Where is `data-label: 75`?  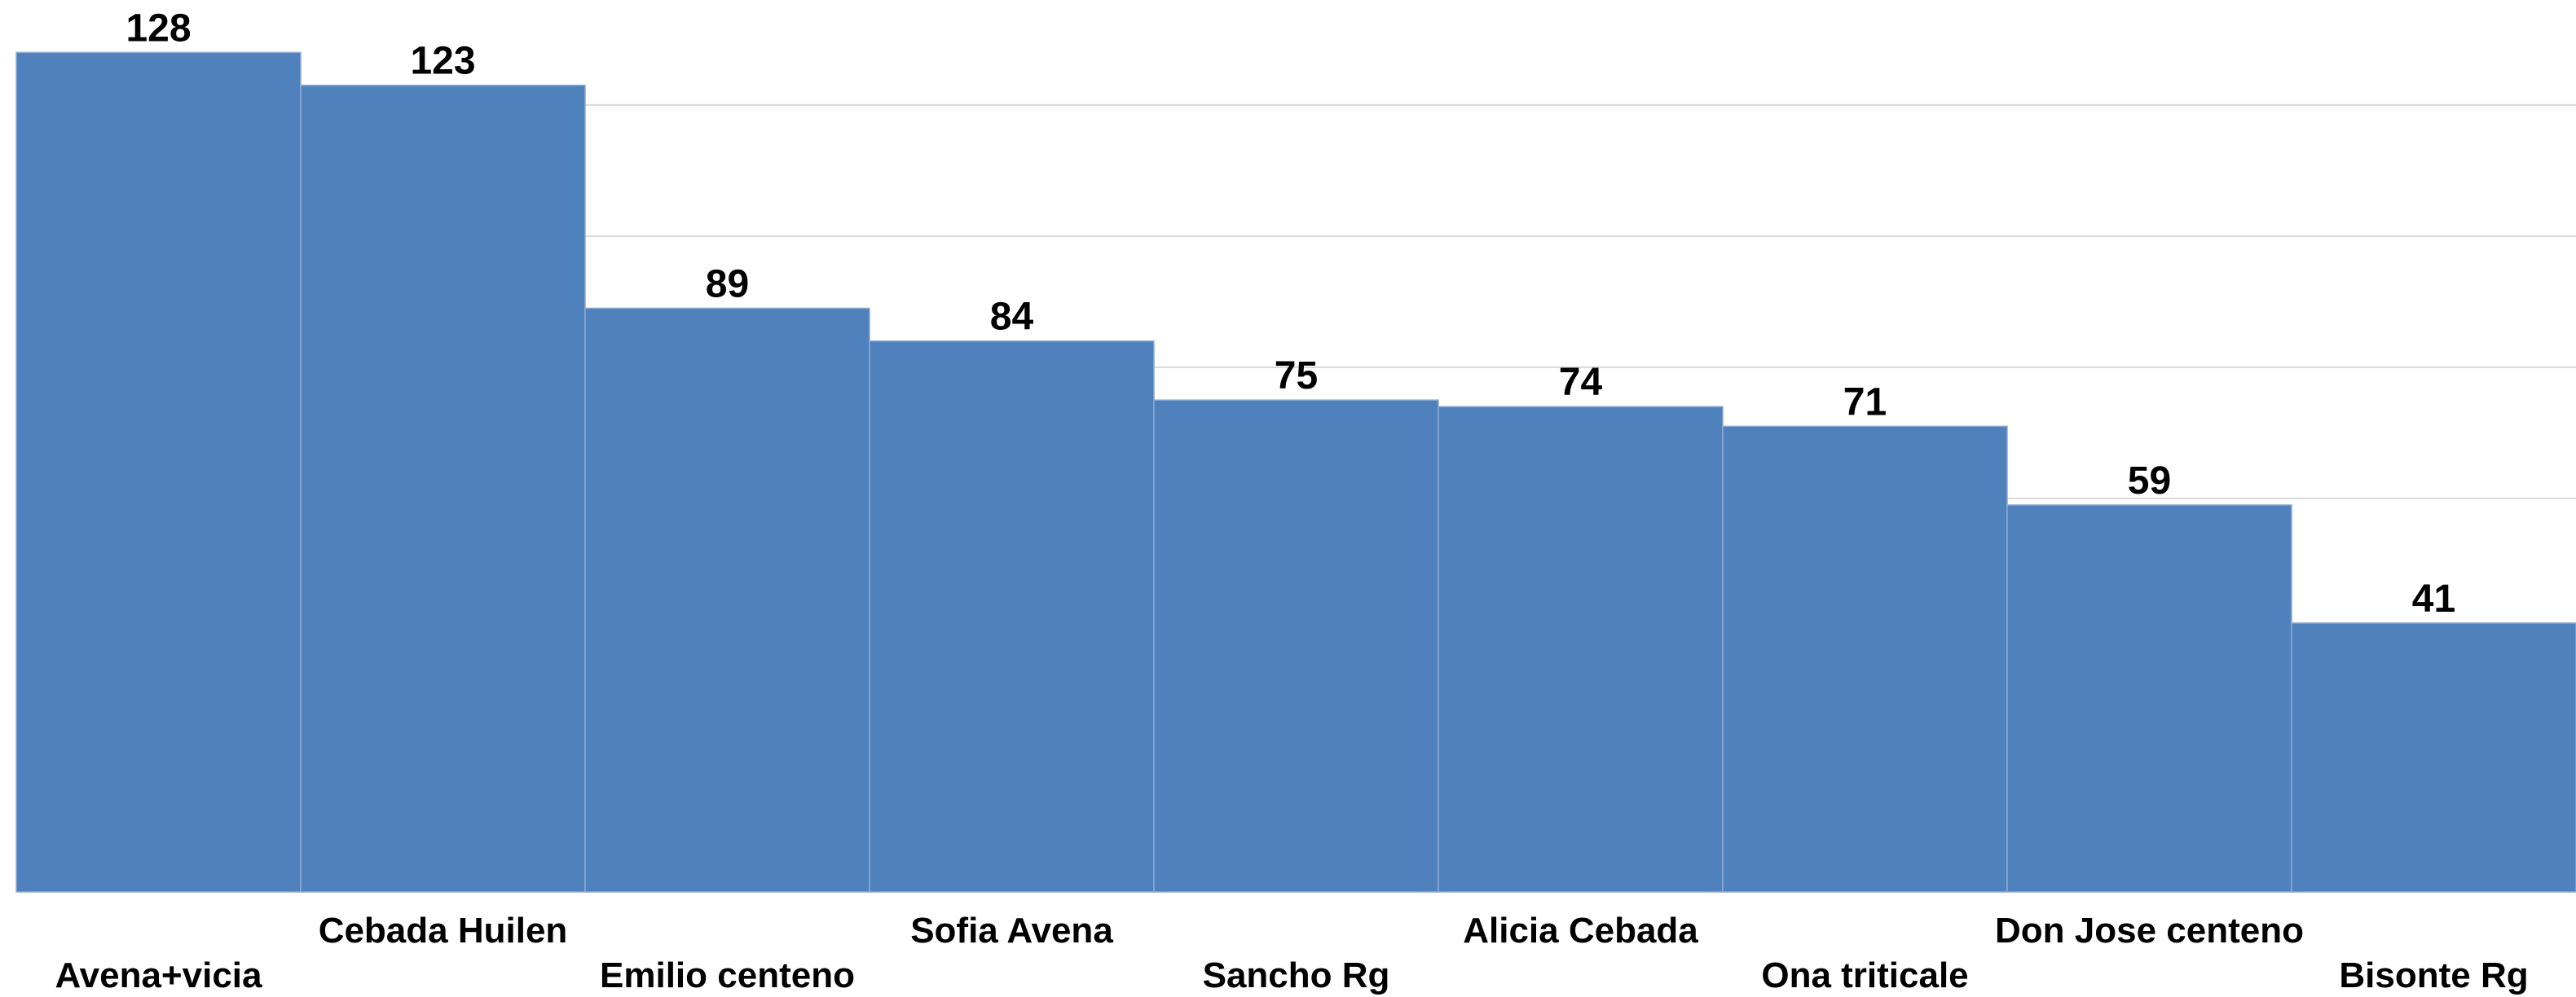
data-label: 75 is located at coordinates (1297, 375).